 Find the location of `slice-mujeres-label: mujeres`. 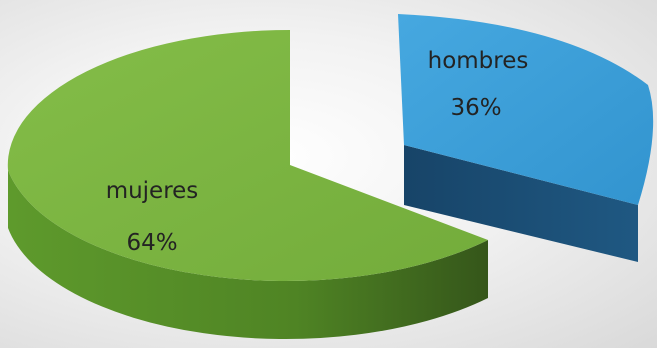

slice-mujeres-label: mujeres is located at coordinates (152, 191).